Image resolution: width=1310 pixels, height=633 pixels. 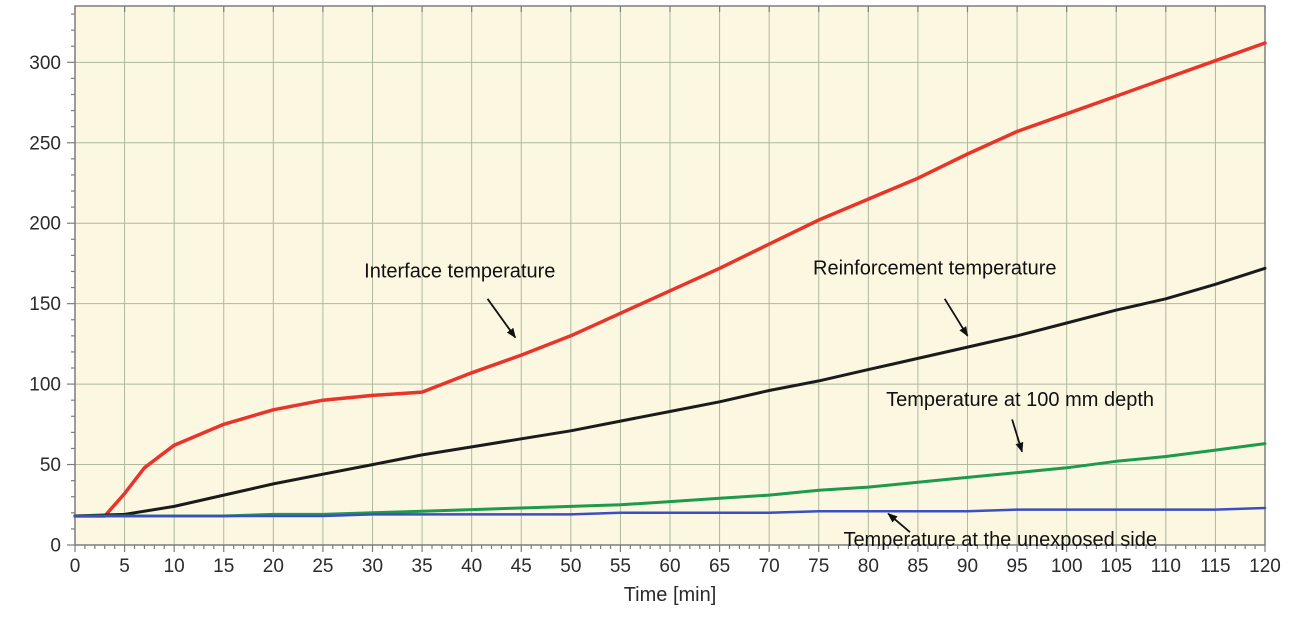 I want to click on x-tick-label: 55, so click(x=620, y=566).